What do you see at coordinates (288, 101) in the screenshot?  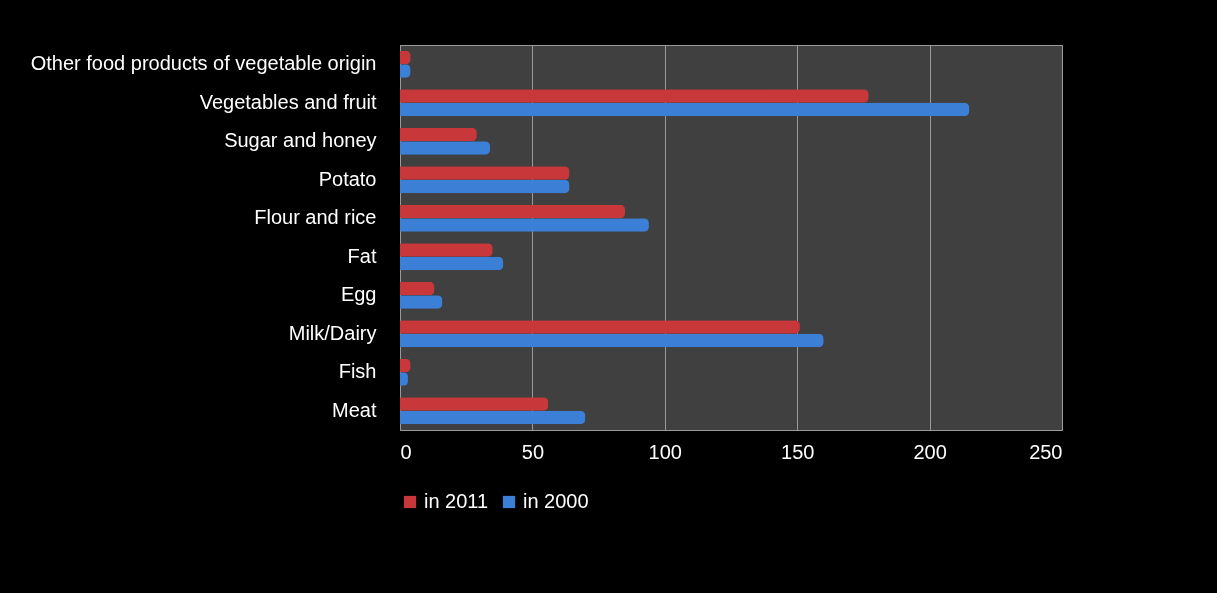 I see `y-tick-label: Vegetables and fruit` at bounding box center [288, 101].